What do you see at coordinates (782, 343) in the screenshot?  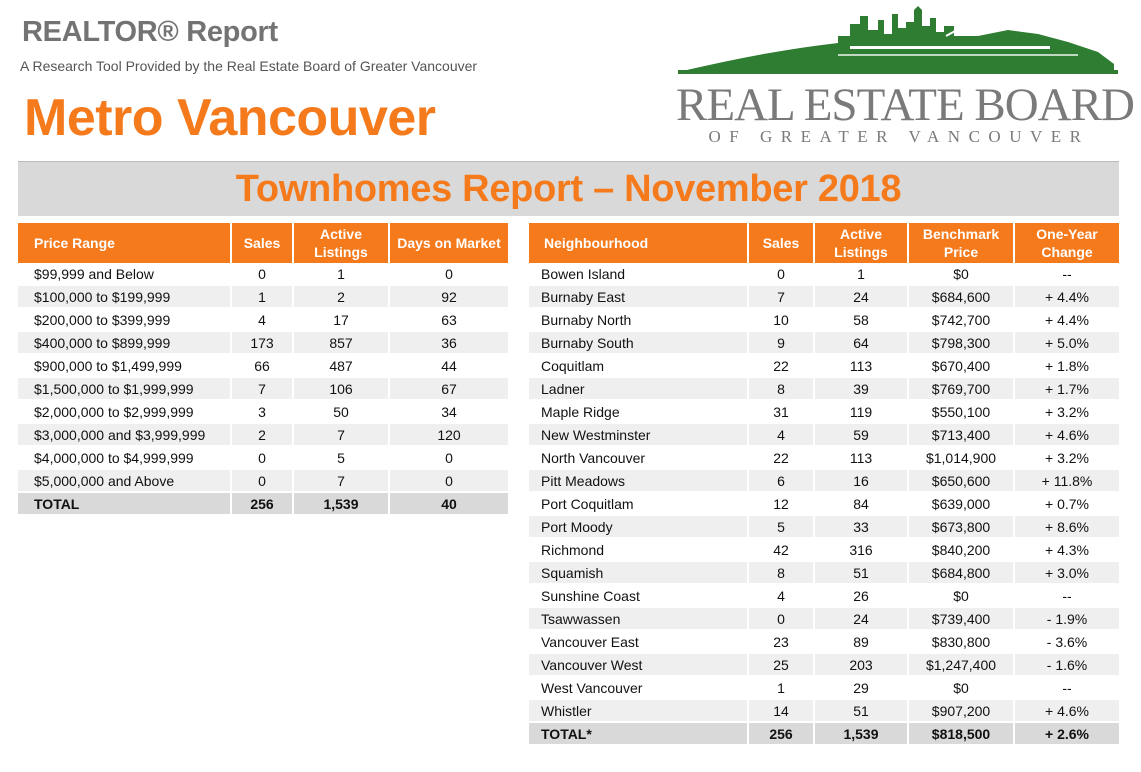 I see `table-cell: 9` at bounding box center [782, 343].